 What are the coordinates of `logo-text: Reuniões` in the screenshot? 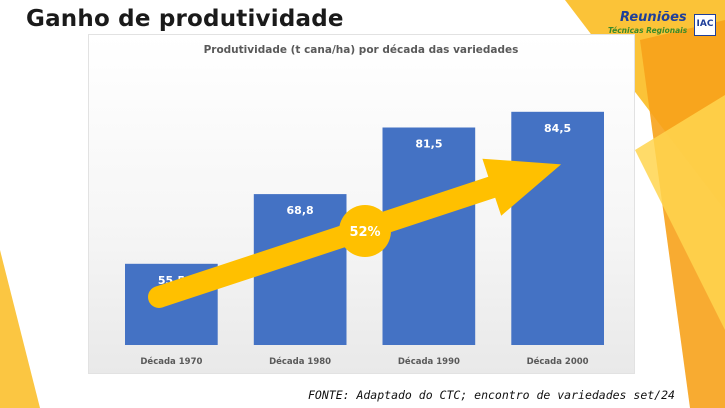 It's located at (653, 17).